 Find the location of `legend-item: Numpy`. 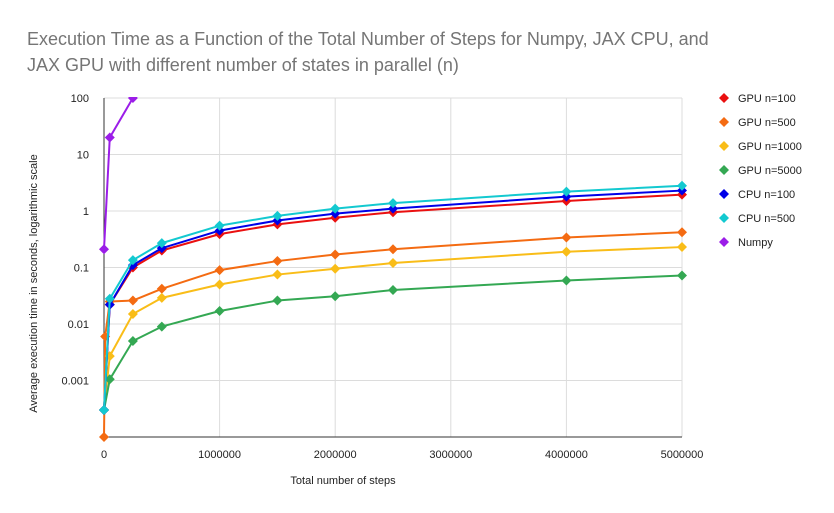

legend-item: Numpy is located at coordinates (746, 243).